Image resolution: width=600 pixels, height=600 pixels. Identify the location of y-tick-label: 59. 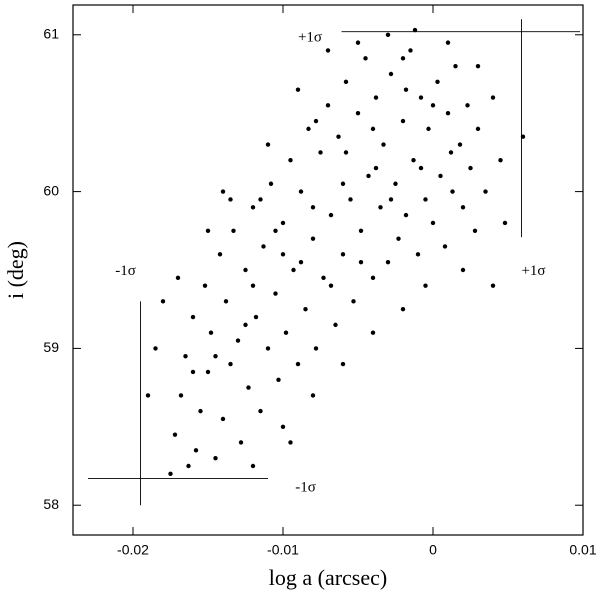
(51, 347).